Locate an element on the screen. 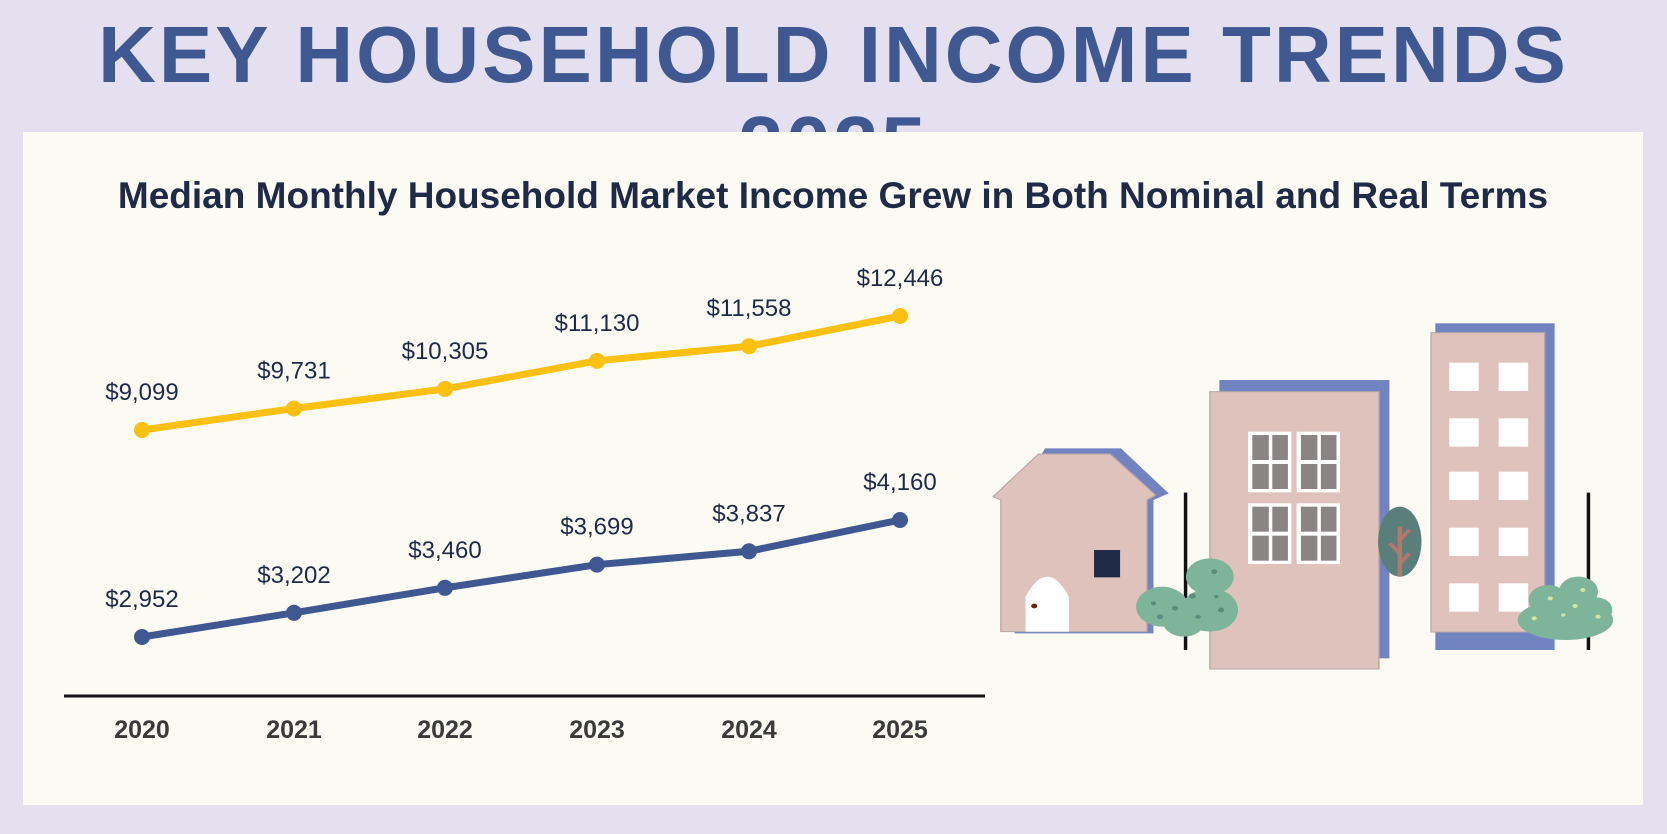  series-line-nominal is located at coordinates (521, 373).